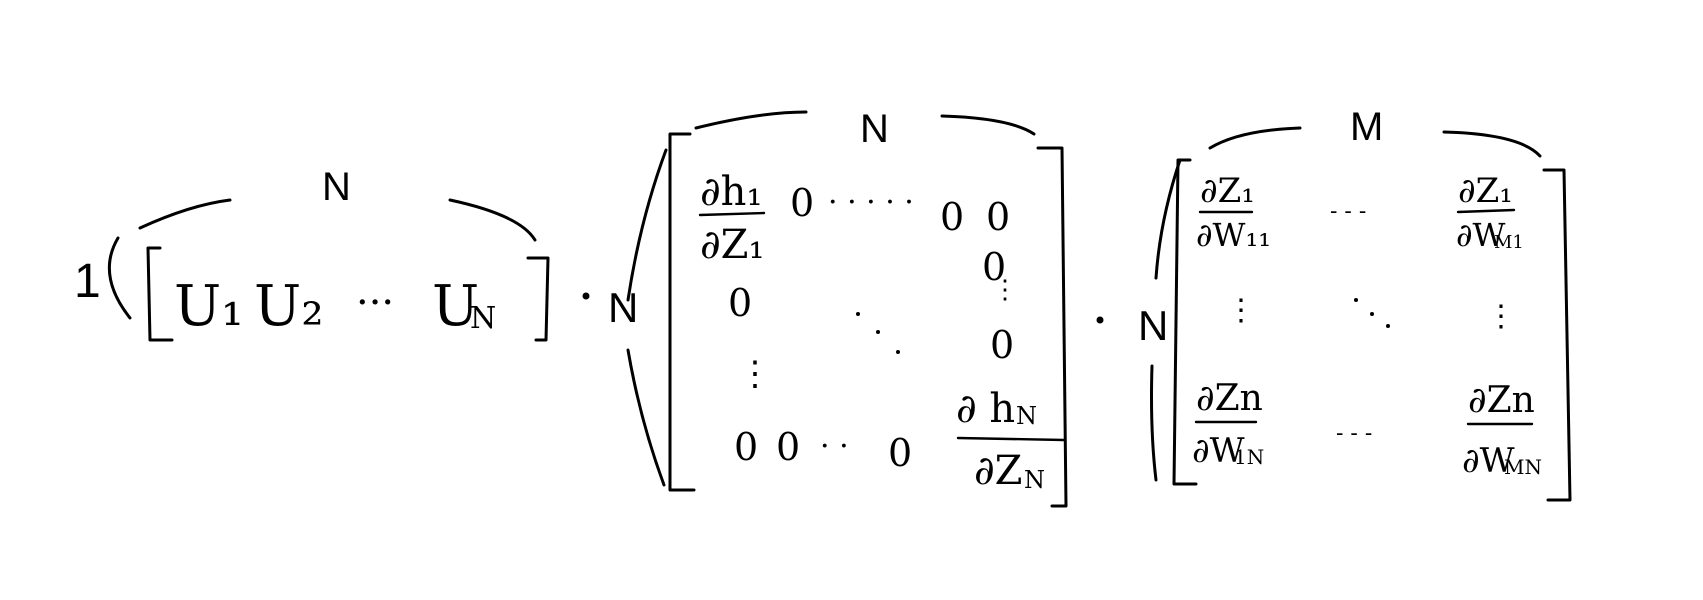 This screenshot has height=600, width=1703. What do you see at coordinates (483, 318) in the screenshot?
I see `vector-entry-un-sub: N` at bounding box center [483, 318].